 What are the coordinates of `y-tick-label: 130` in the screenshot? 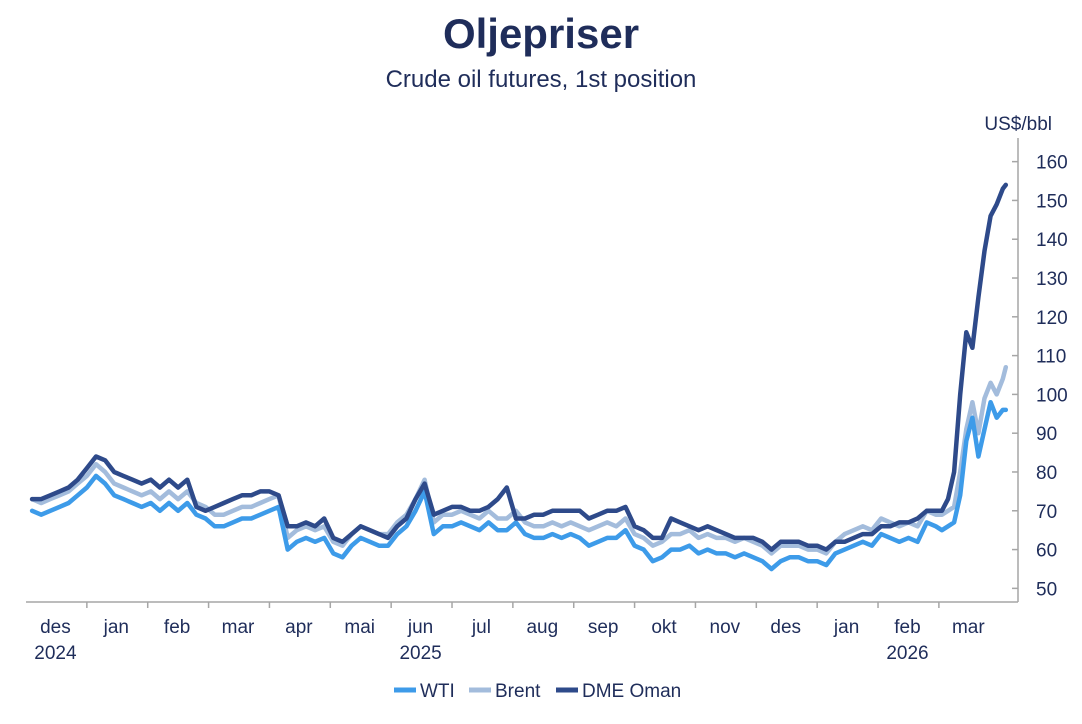 It's located at (1052, 279).